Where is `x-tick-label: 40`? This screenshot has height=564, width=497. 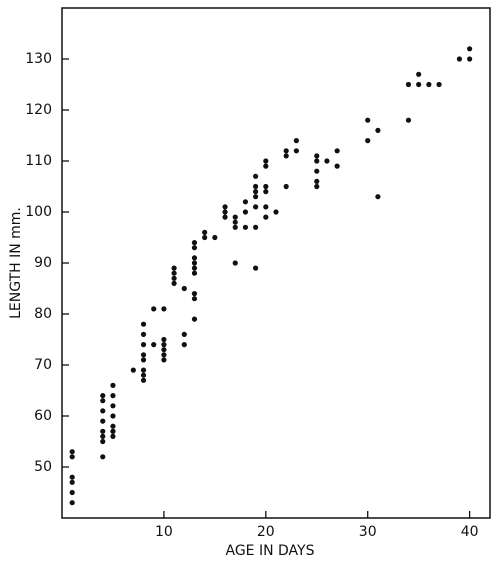
x-tick-label: 40 is located at coordinates (470, 532).